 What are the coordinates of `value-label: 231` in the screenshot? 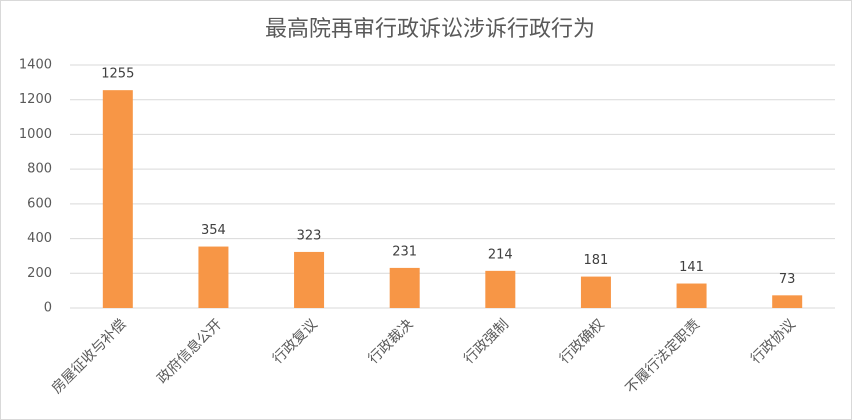 It's located at (404, 251).